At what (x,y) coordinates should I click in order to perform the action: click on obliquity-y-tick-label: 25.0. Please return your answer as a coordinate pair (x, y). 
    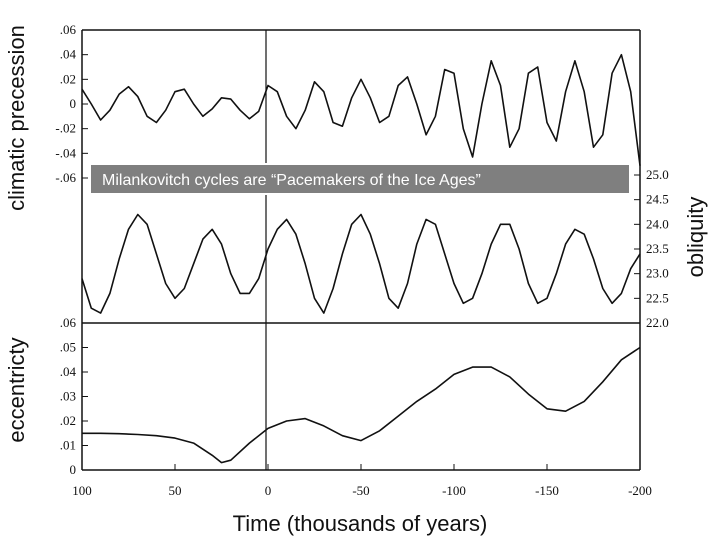
    Looking at the image, I should click on (657, 174).